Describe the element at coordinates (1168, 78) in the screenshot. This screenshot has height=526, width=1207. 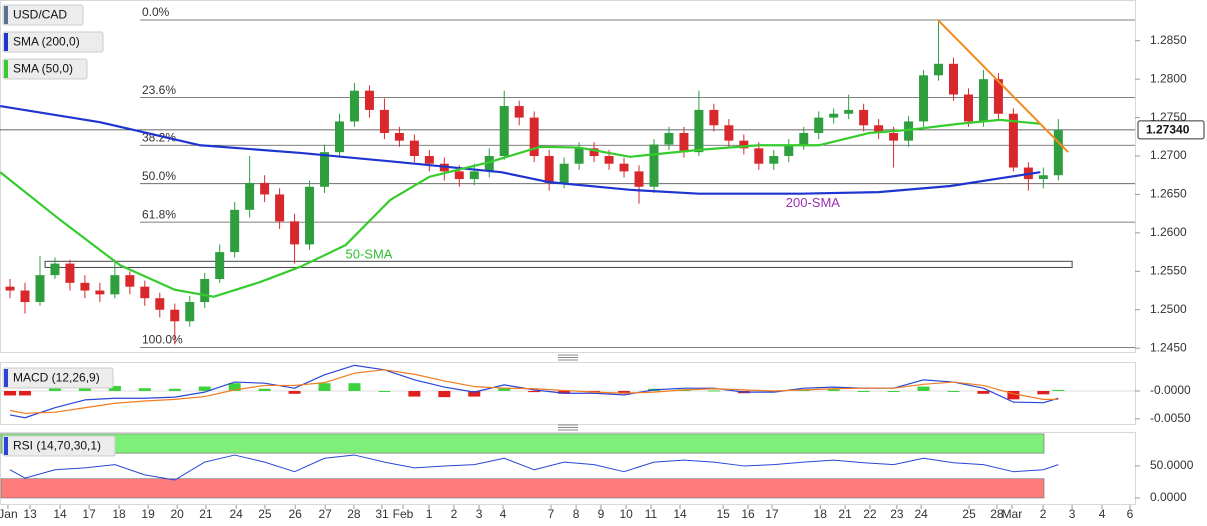
I see `y-tick-label: 1.2800` at that location.